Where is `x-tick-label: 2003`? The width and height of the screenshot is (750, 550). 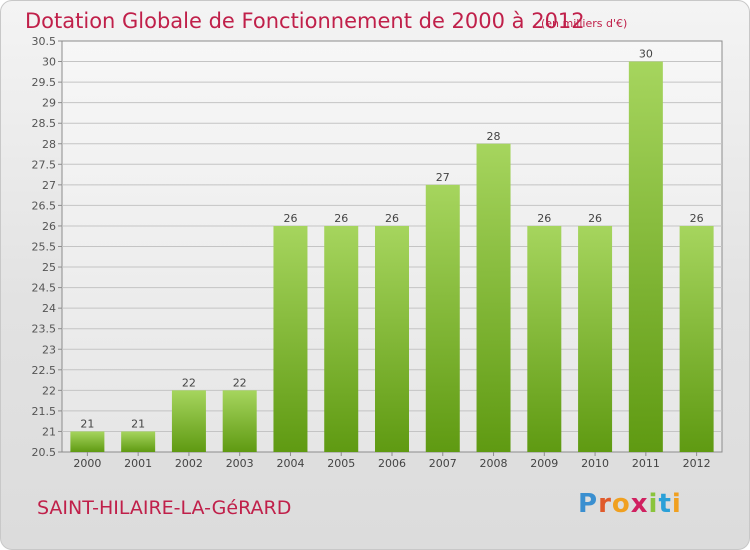 x-tick-label: 2003 is located at coordinates (240, 463).